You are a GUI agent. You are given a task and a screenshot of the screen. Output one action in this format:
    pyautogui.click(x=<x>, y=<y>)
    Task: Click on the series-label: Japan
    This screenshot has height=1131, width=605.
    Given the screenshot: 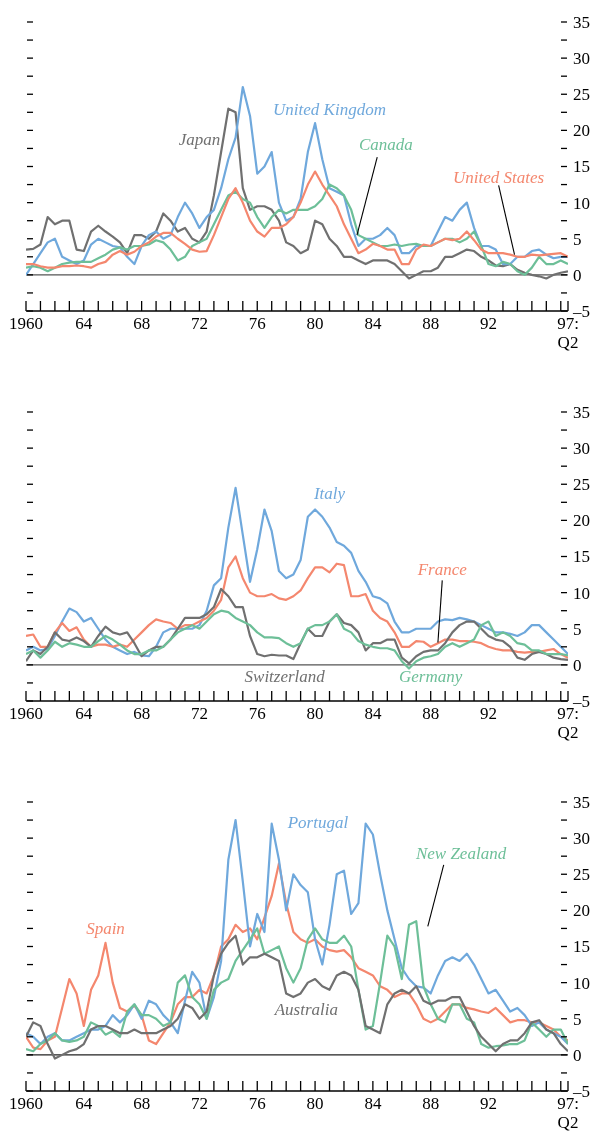 What is the action you would take?
    pyautogui.click(x=199, y=139)
    